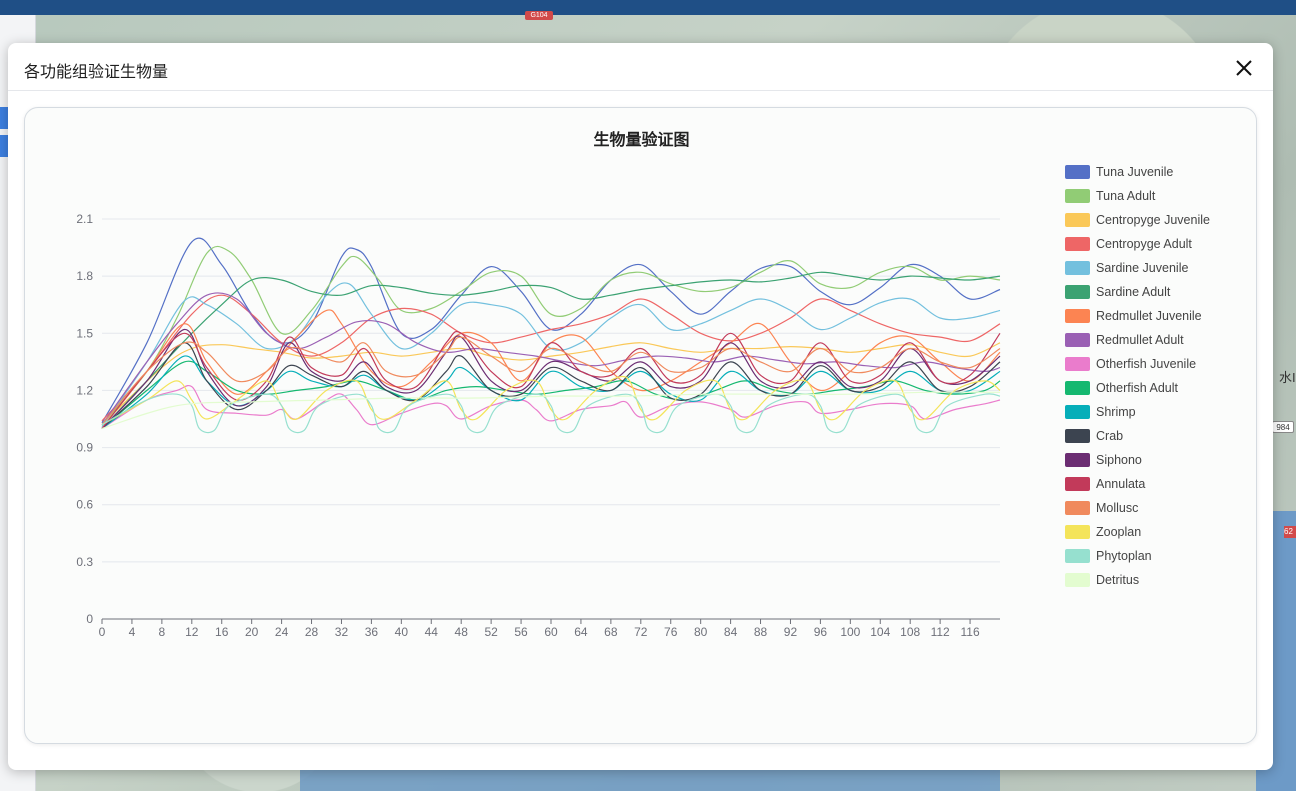 The width and height of the screenshot is (1296, 791). Describe the element at coordinates (402, 632) in the screenshot. I see `x-tick-label: 40` at that location.